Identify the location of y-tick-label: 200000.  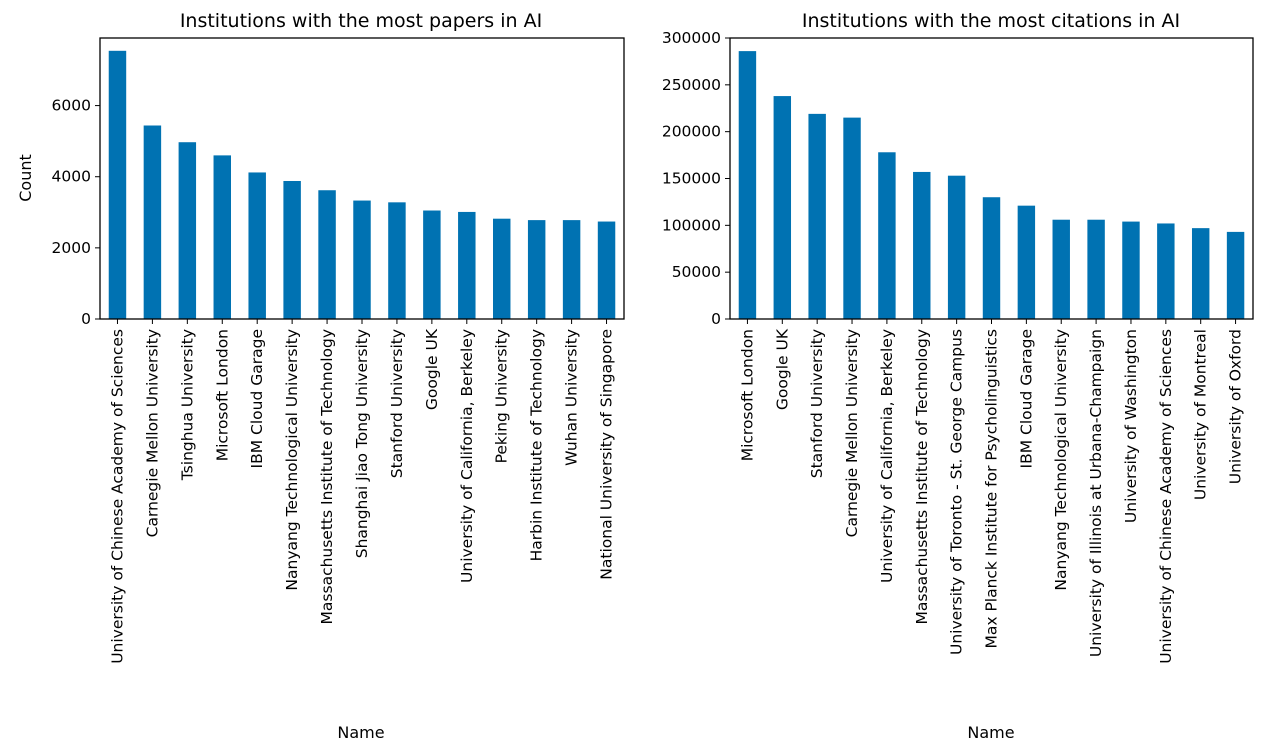
(691, 132).